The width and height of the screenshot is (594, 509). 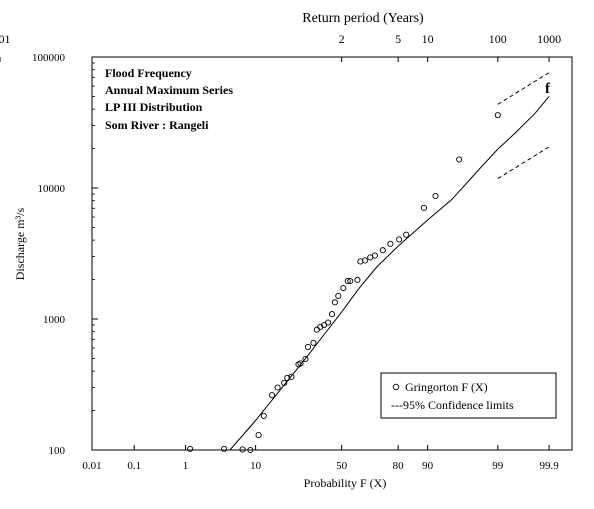 I want to click on y-axis-title: Discharge m³/s, so click(x=20, y=243).